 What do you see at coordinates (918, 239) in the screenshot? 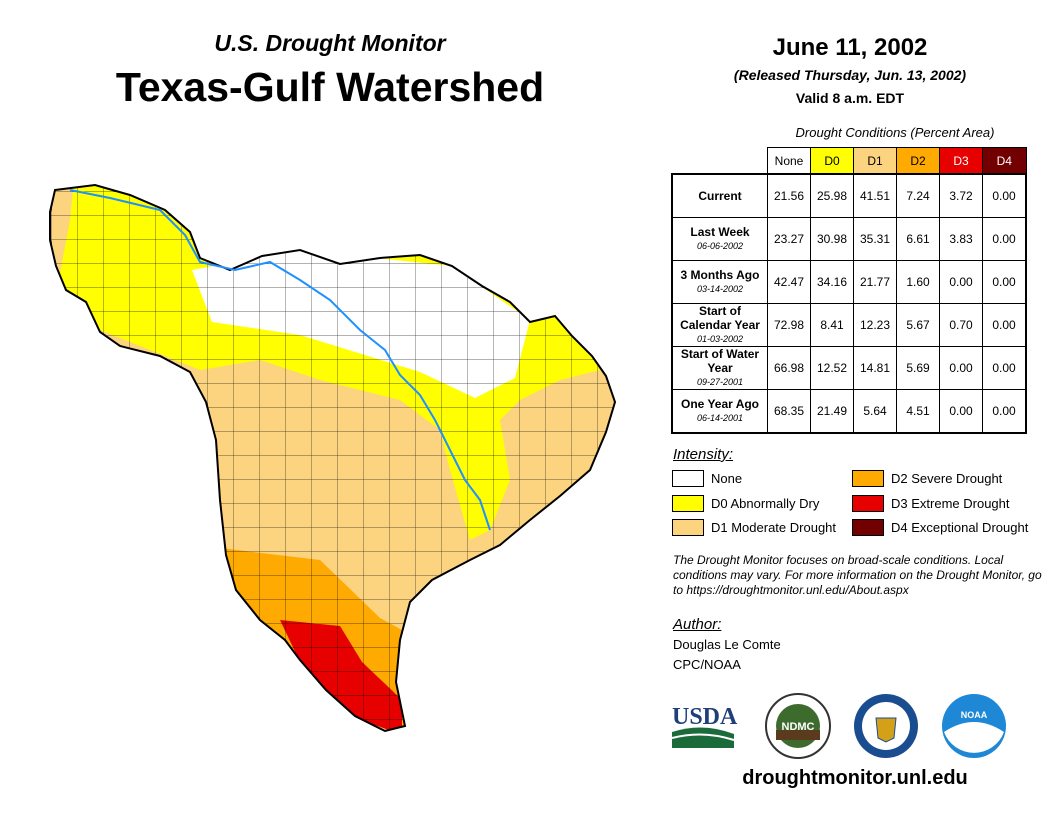
I see `table-cell: 6.61` at bounding box center [918, 239].